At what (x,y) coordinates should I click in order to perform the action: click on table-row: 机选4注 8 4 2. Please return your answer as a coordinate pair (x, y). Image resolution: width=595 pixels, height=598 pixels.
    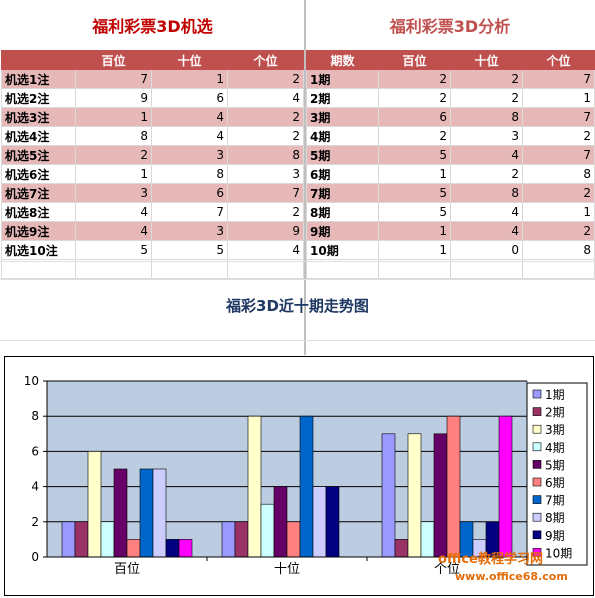
    Looking at the image, I should click on (152, 136).